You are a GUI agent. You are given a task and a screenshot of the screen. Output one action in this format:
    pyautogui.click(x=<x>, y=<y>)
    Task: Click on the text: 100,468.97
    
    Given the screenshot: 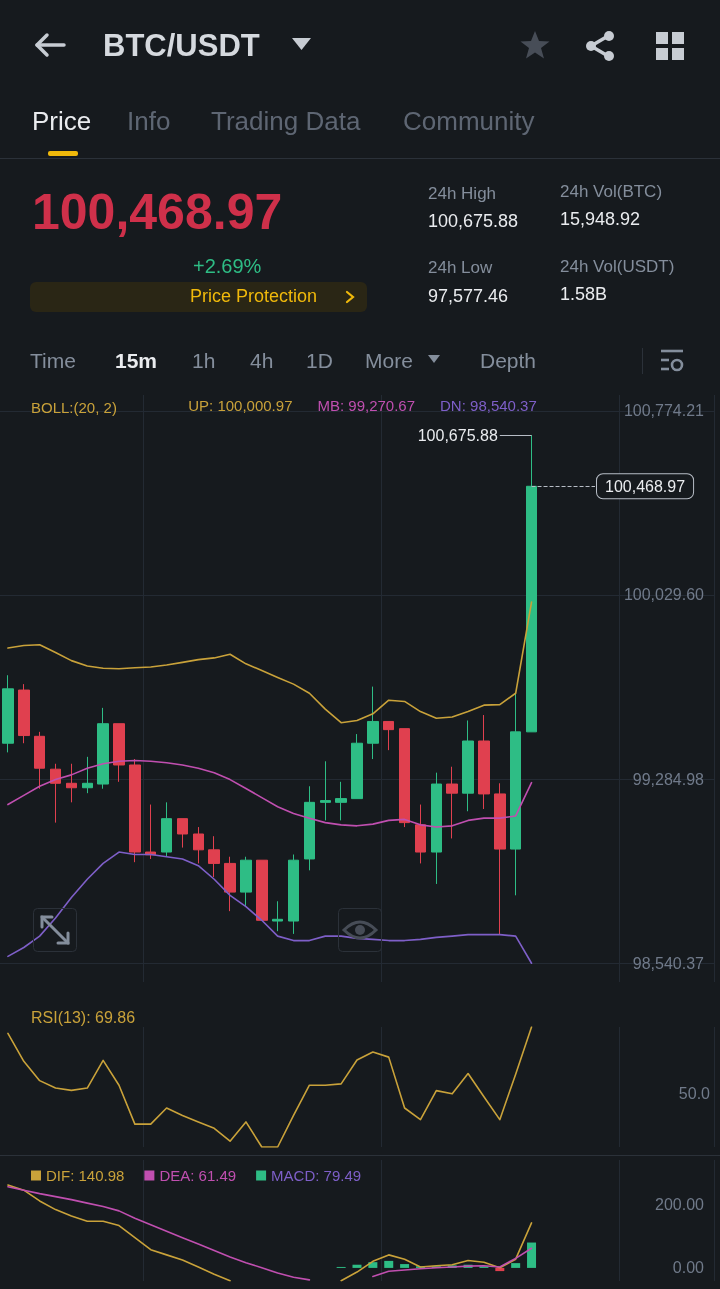 What is the action you would take?
    pyautogui.click(x=157, y=211)
    